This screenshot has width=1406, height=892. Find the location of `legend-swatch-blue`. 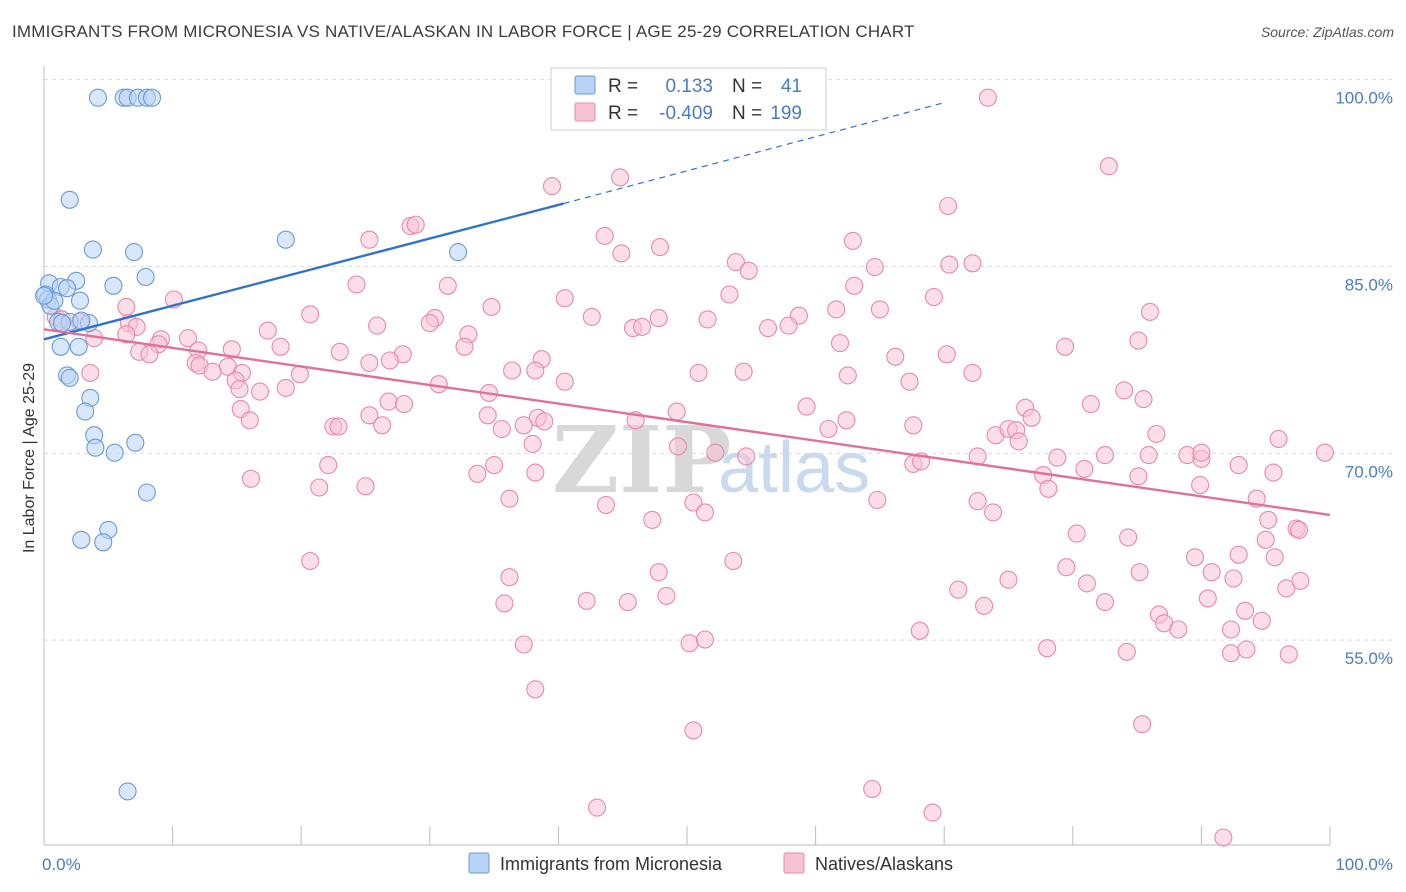

legend-swatch-blue is located at coordinates (585, 85).